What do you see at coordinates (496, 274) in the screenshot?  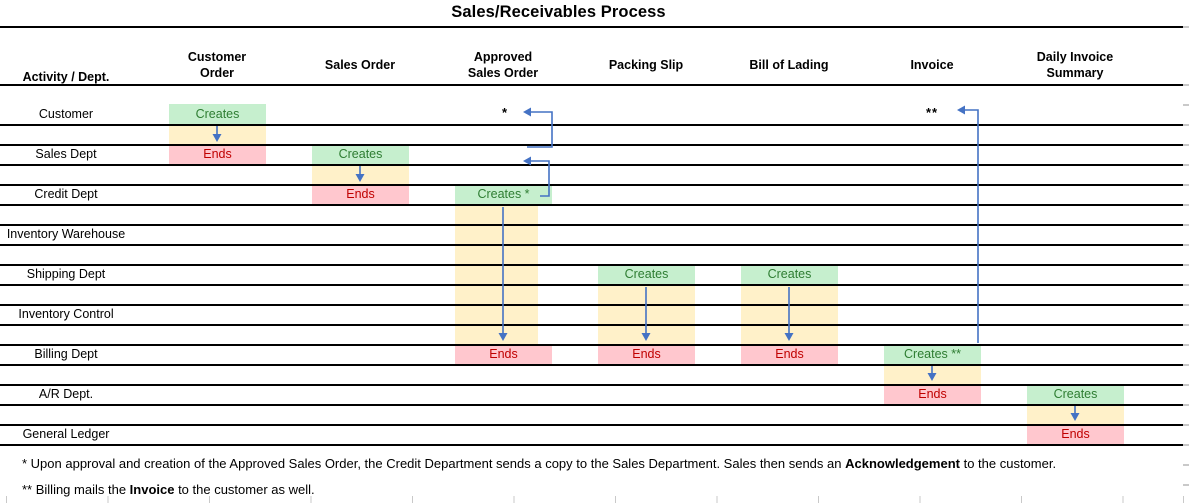 I see `flow-span-approved-sales-order` at bounding box center [496, 274].